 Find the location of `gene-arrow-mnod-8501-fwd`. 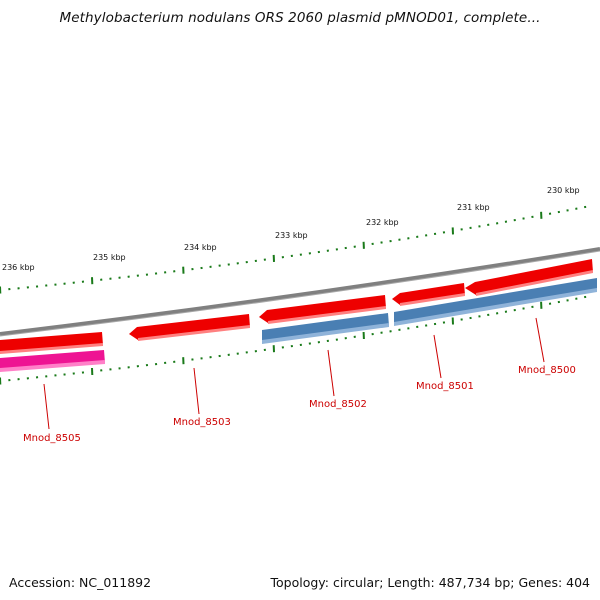

gene-arrow-mnod-8501-fwd is located at coordinates (428, 294).